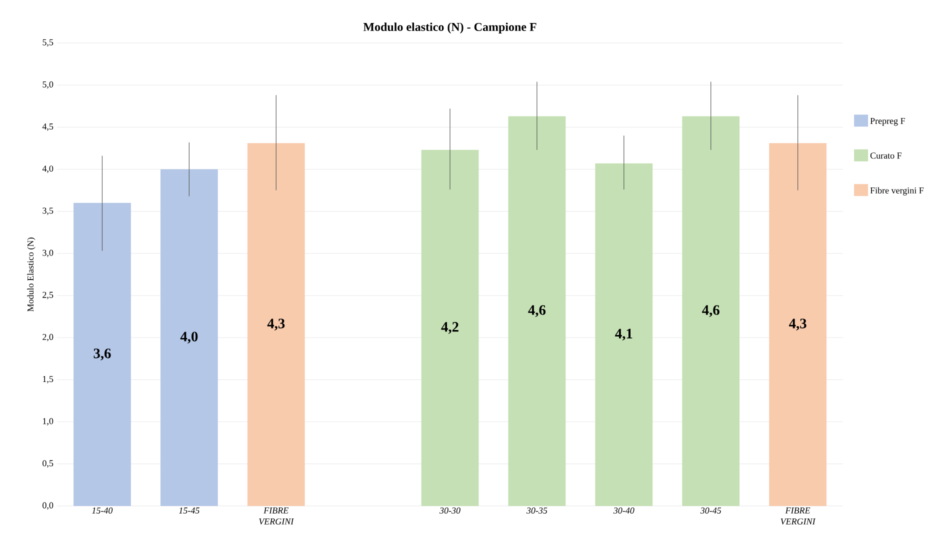 The height and width of the screenshot is (548, 952). I want to click on y-tick-label: 4,0, so click(48, 169).